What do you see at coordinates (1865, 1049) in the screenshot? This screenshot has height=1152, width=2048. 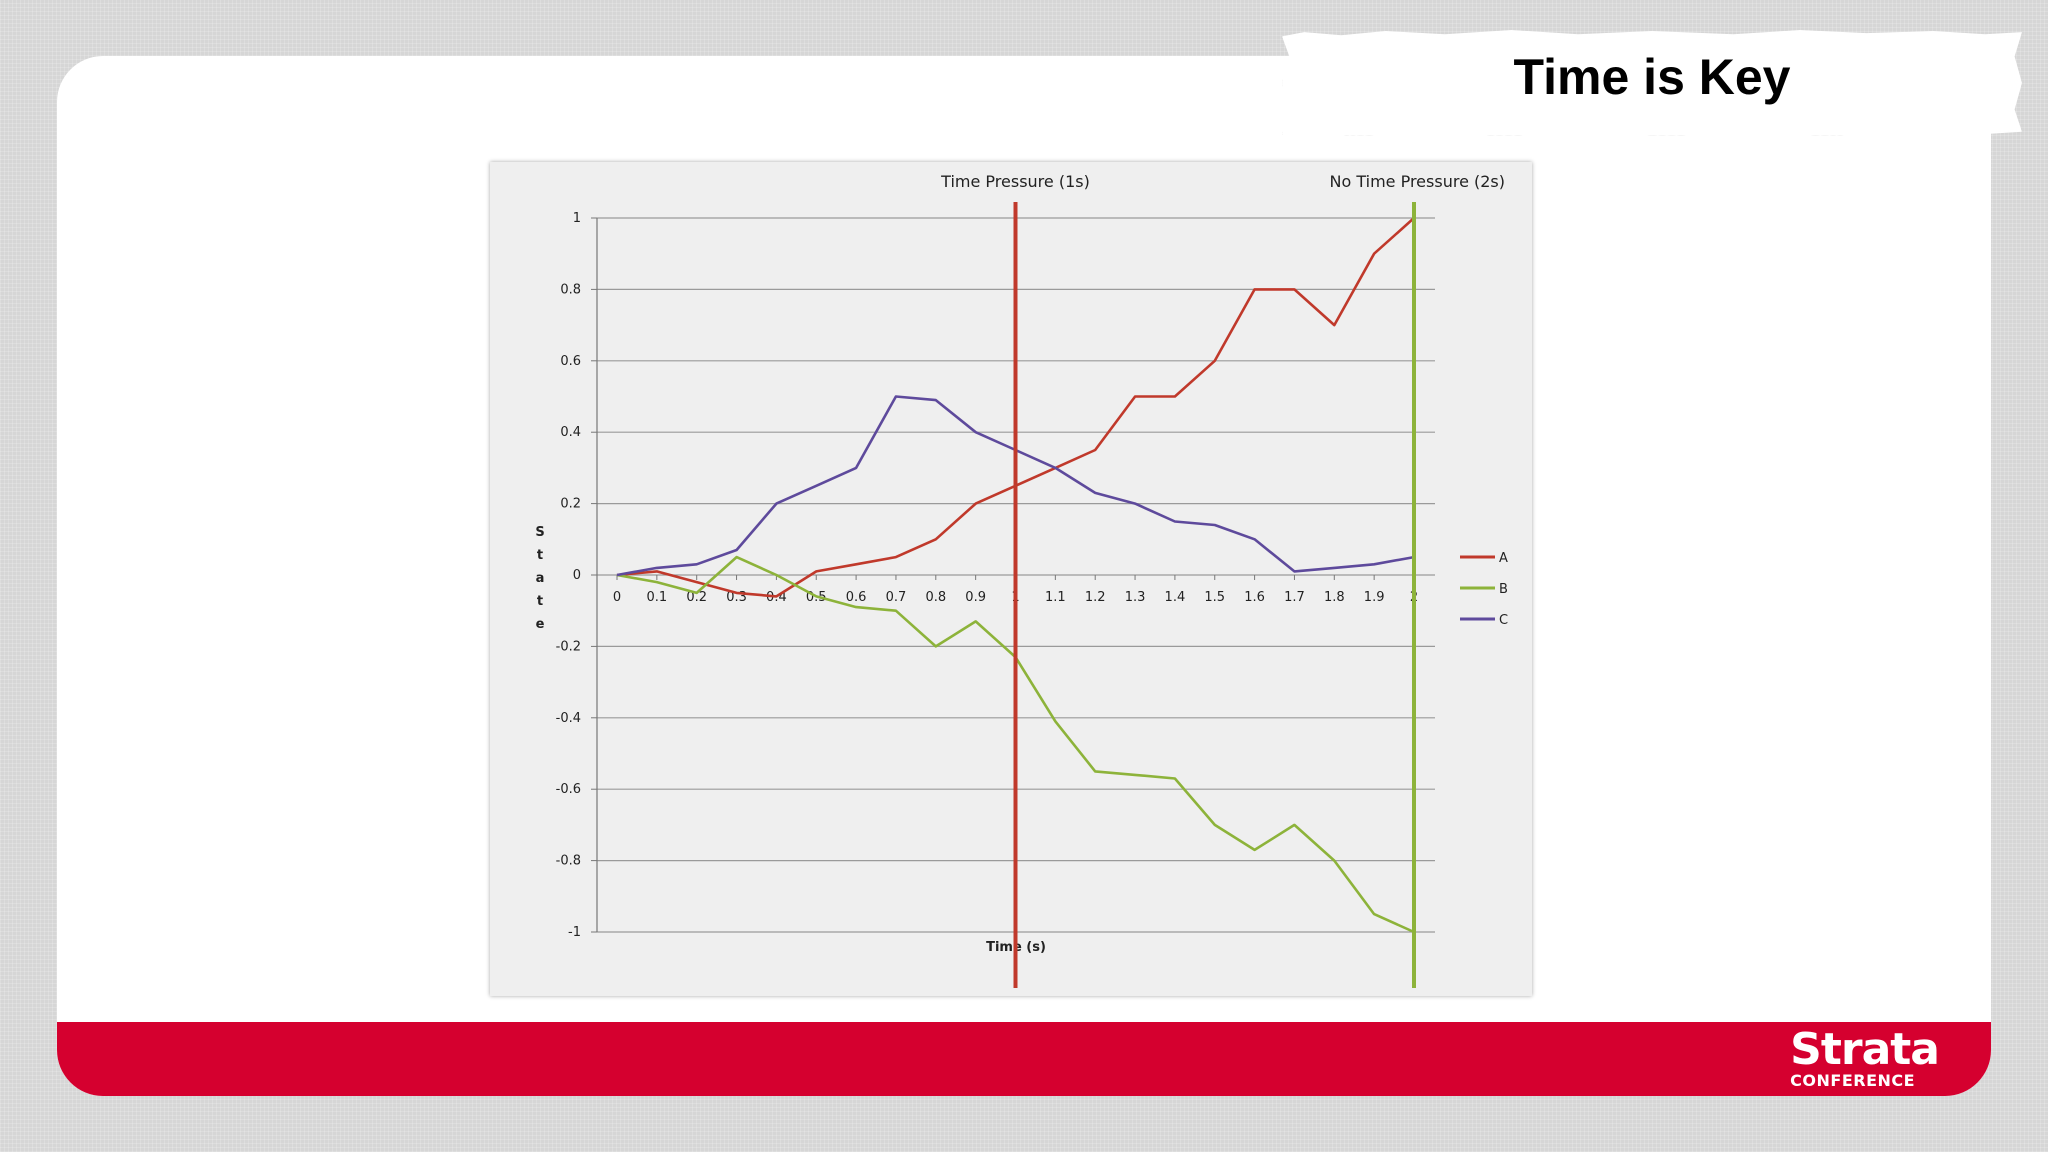 I see `logo-main-text: Strata` at bounding box center [1865, 1049].